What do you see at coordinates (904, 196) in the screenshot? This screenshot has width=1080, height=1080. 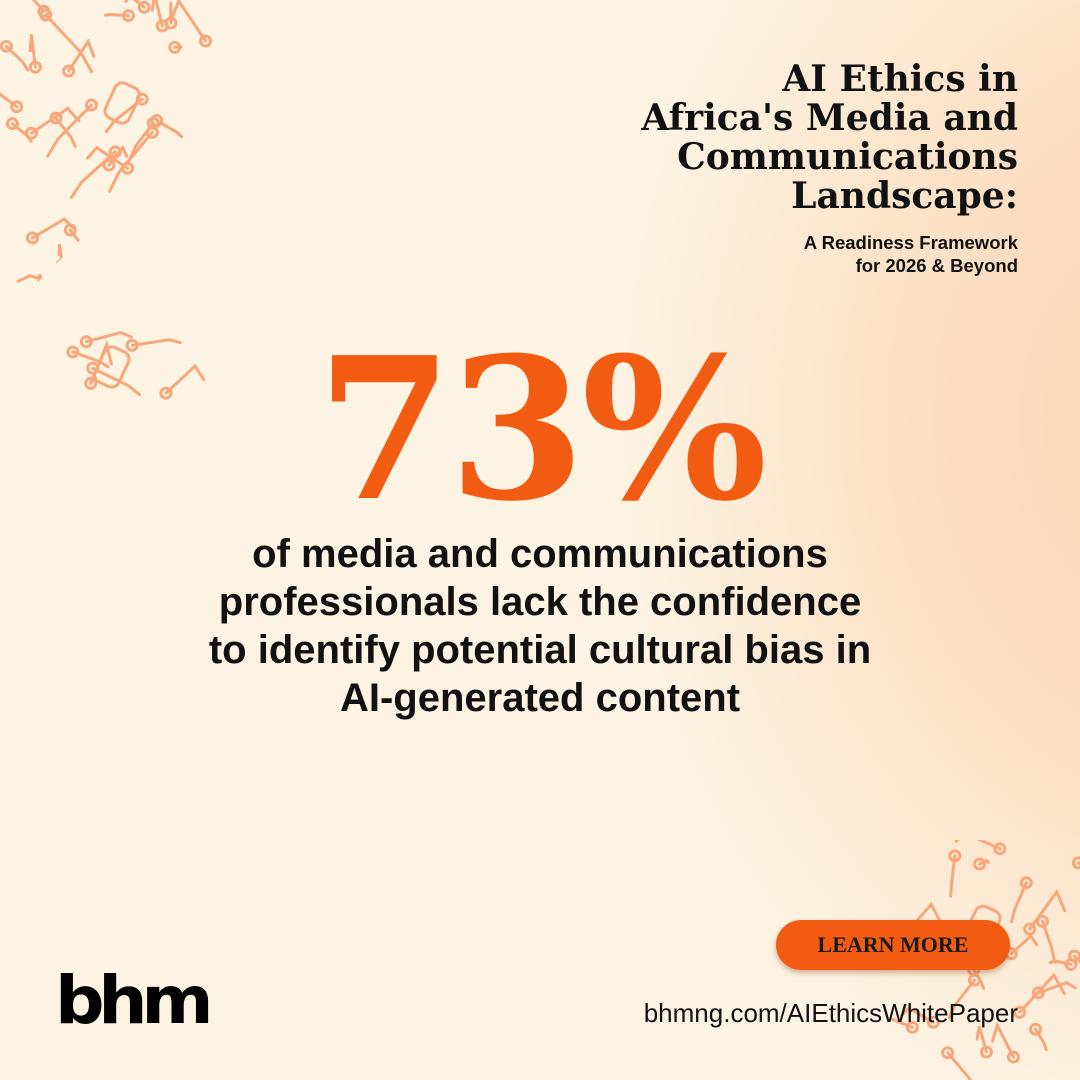 I see `title-line: Landscape:` at bounding box center [904, 196].